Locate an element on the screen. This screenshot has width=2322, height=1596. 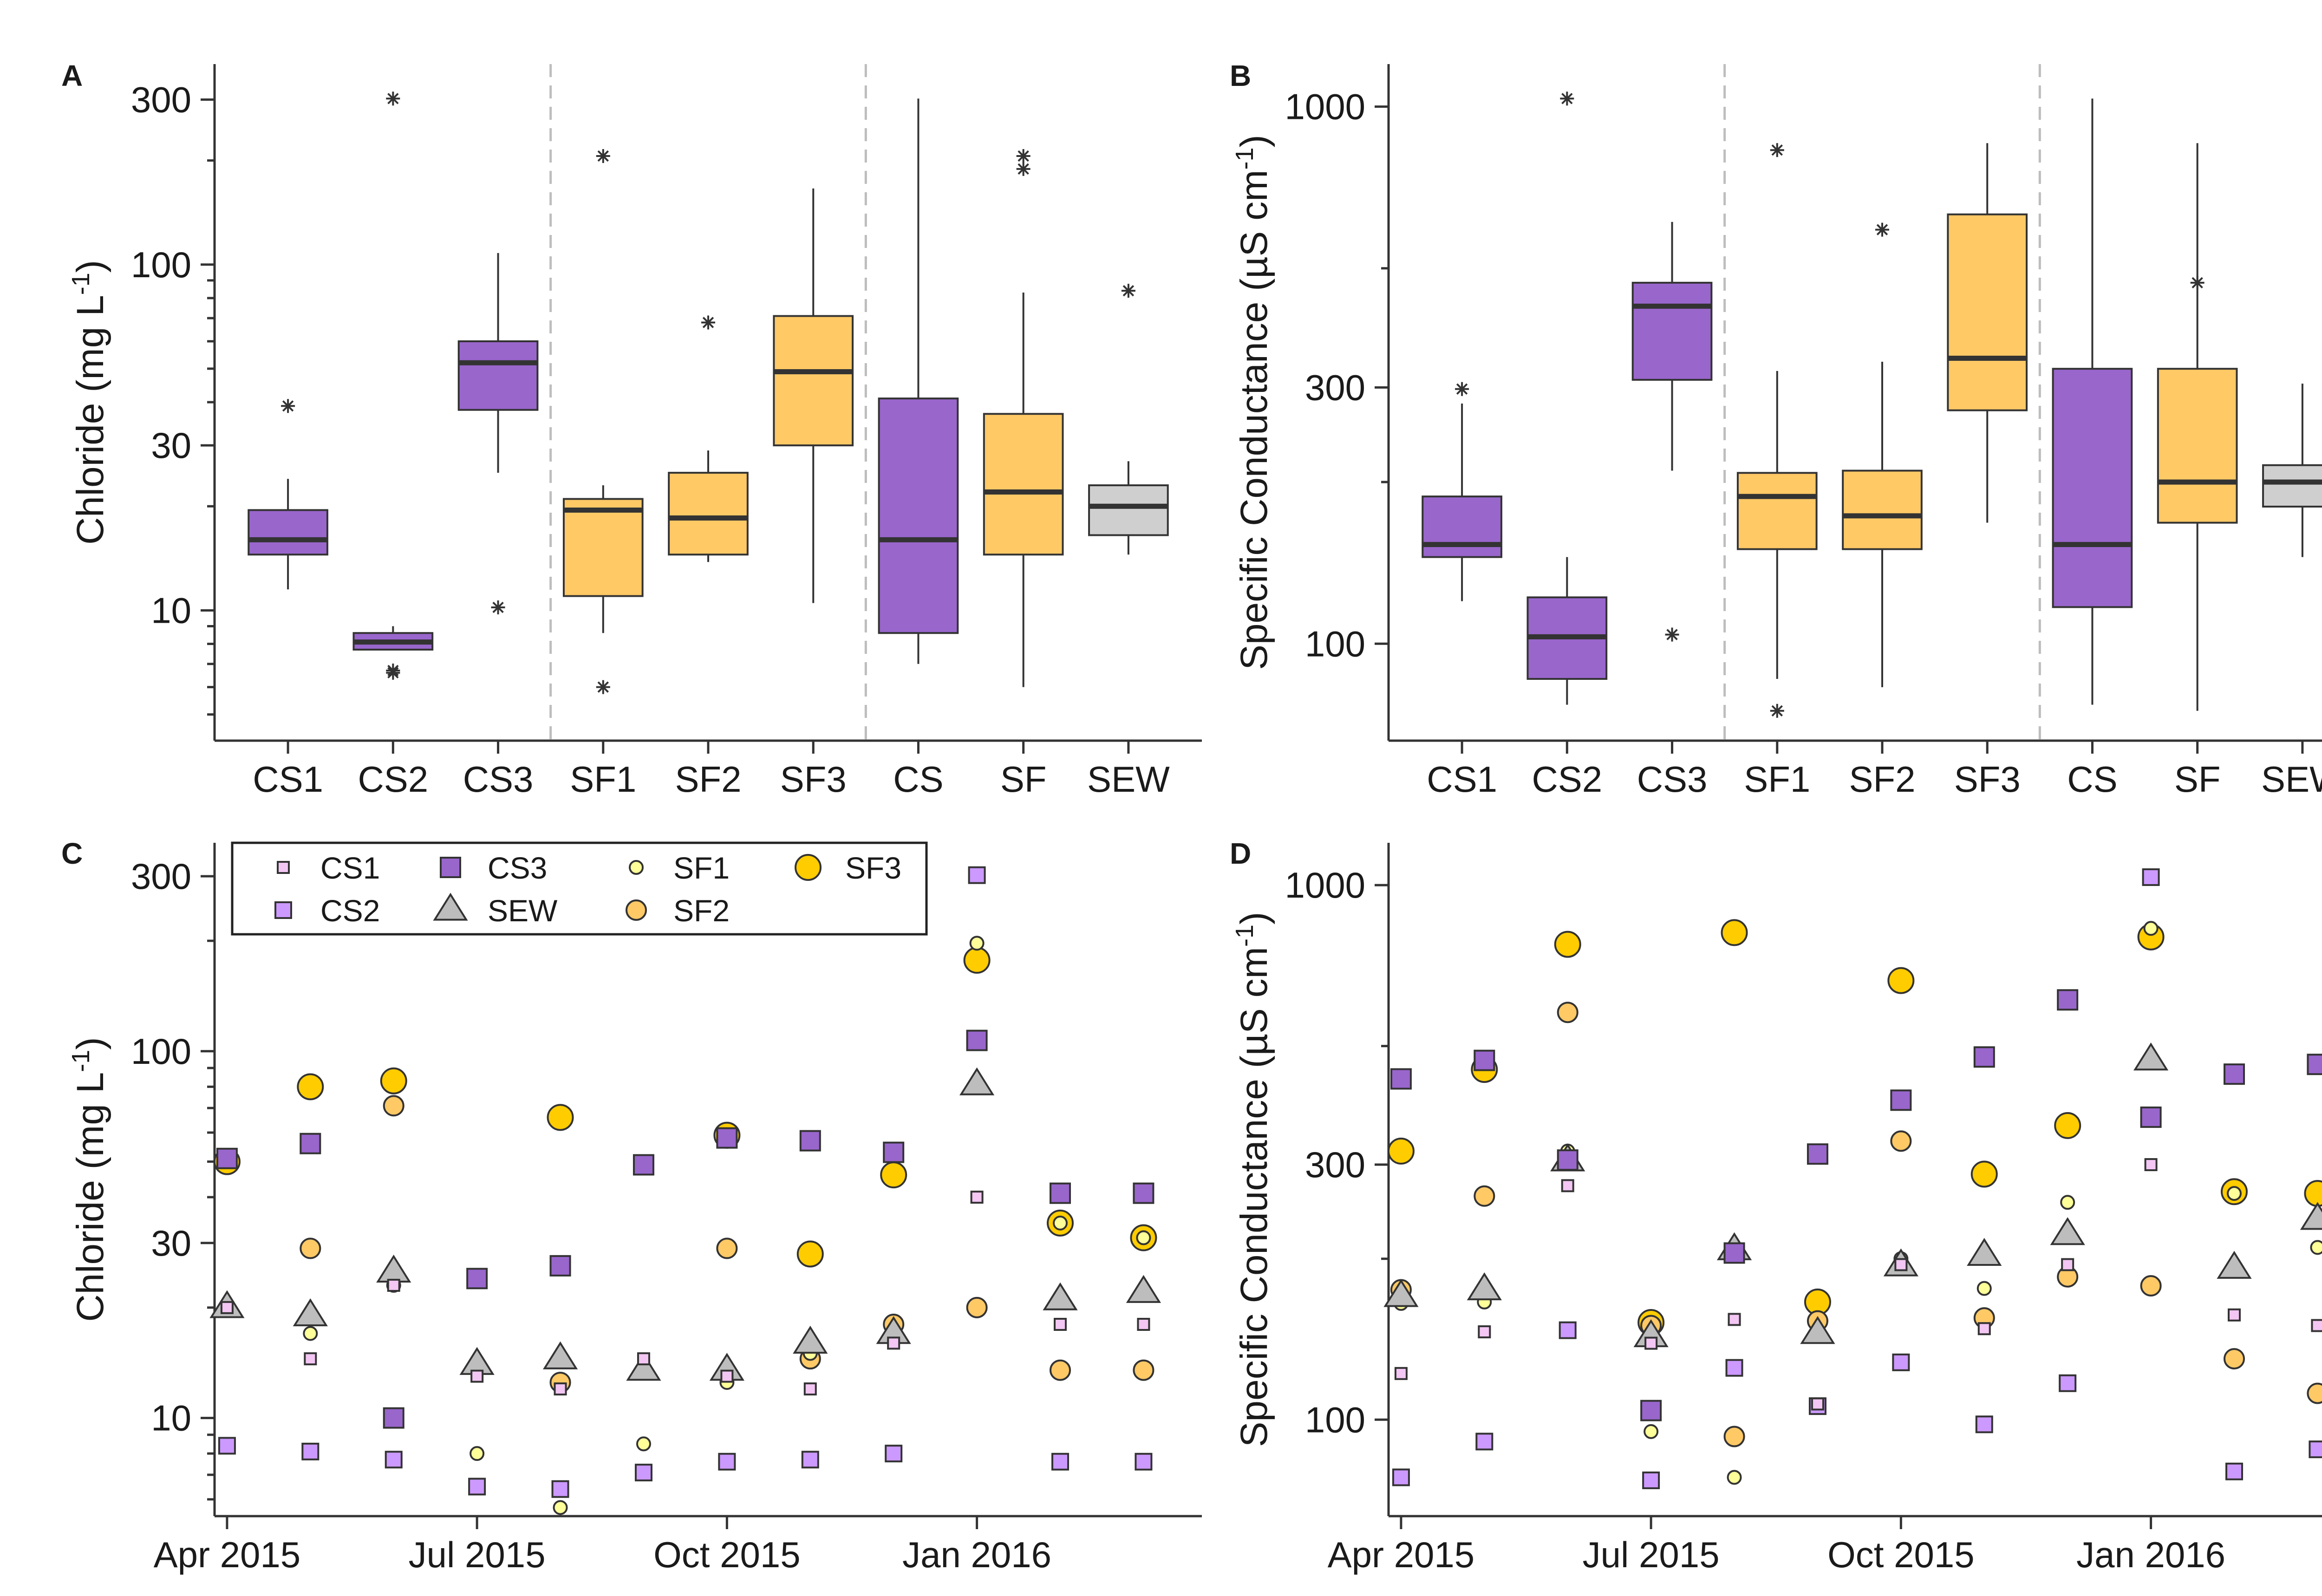
x-tick-label: SF1 is located at coordinates (1777, 779).